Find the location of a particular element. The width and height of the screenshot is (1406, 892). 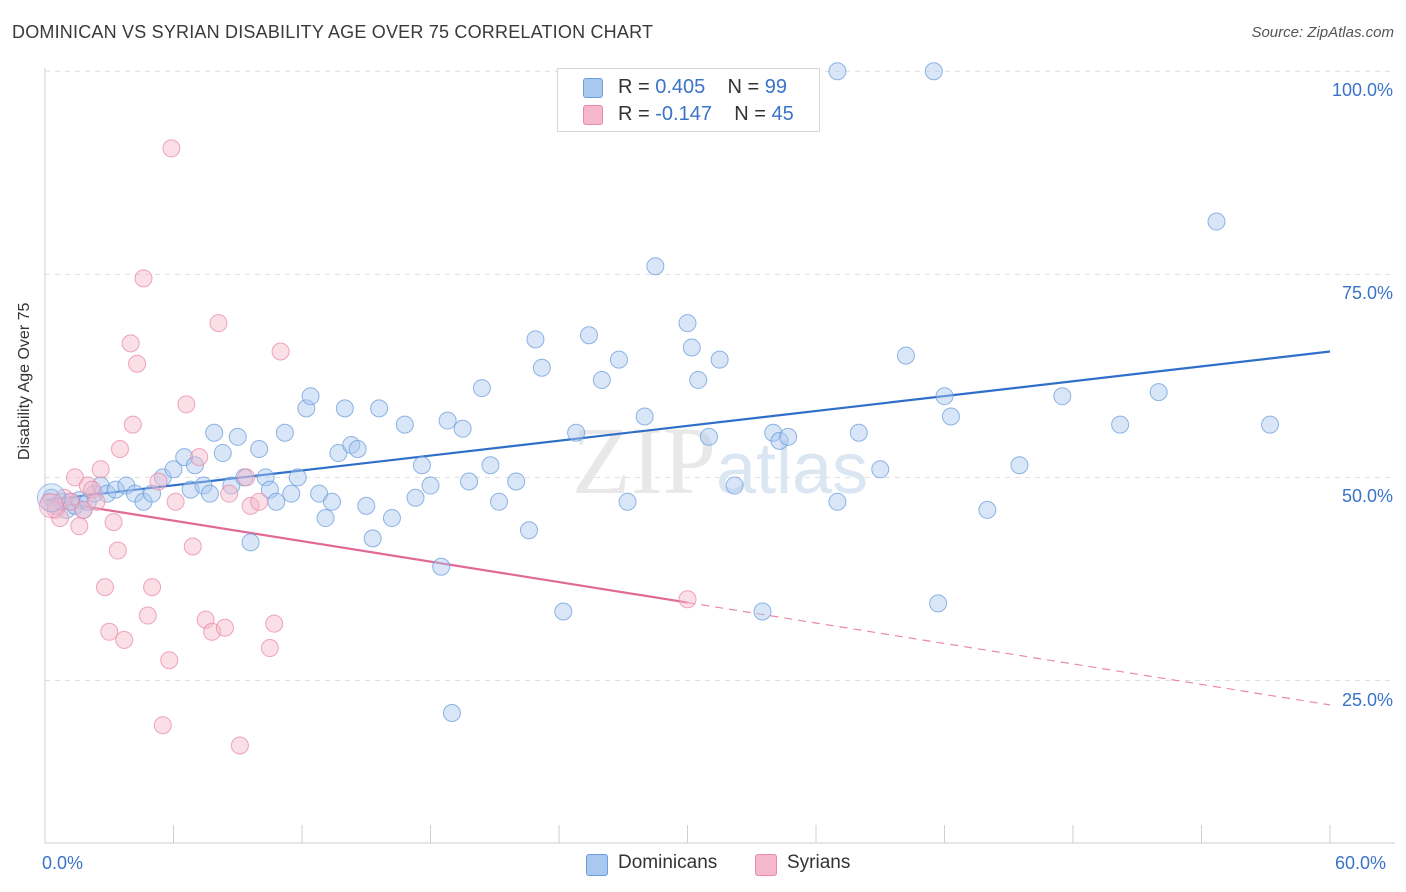

series-label-syrians: Syrians is located at coordinates (819, 862).